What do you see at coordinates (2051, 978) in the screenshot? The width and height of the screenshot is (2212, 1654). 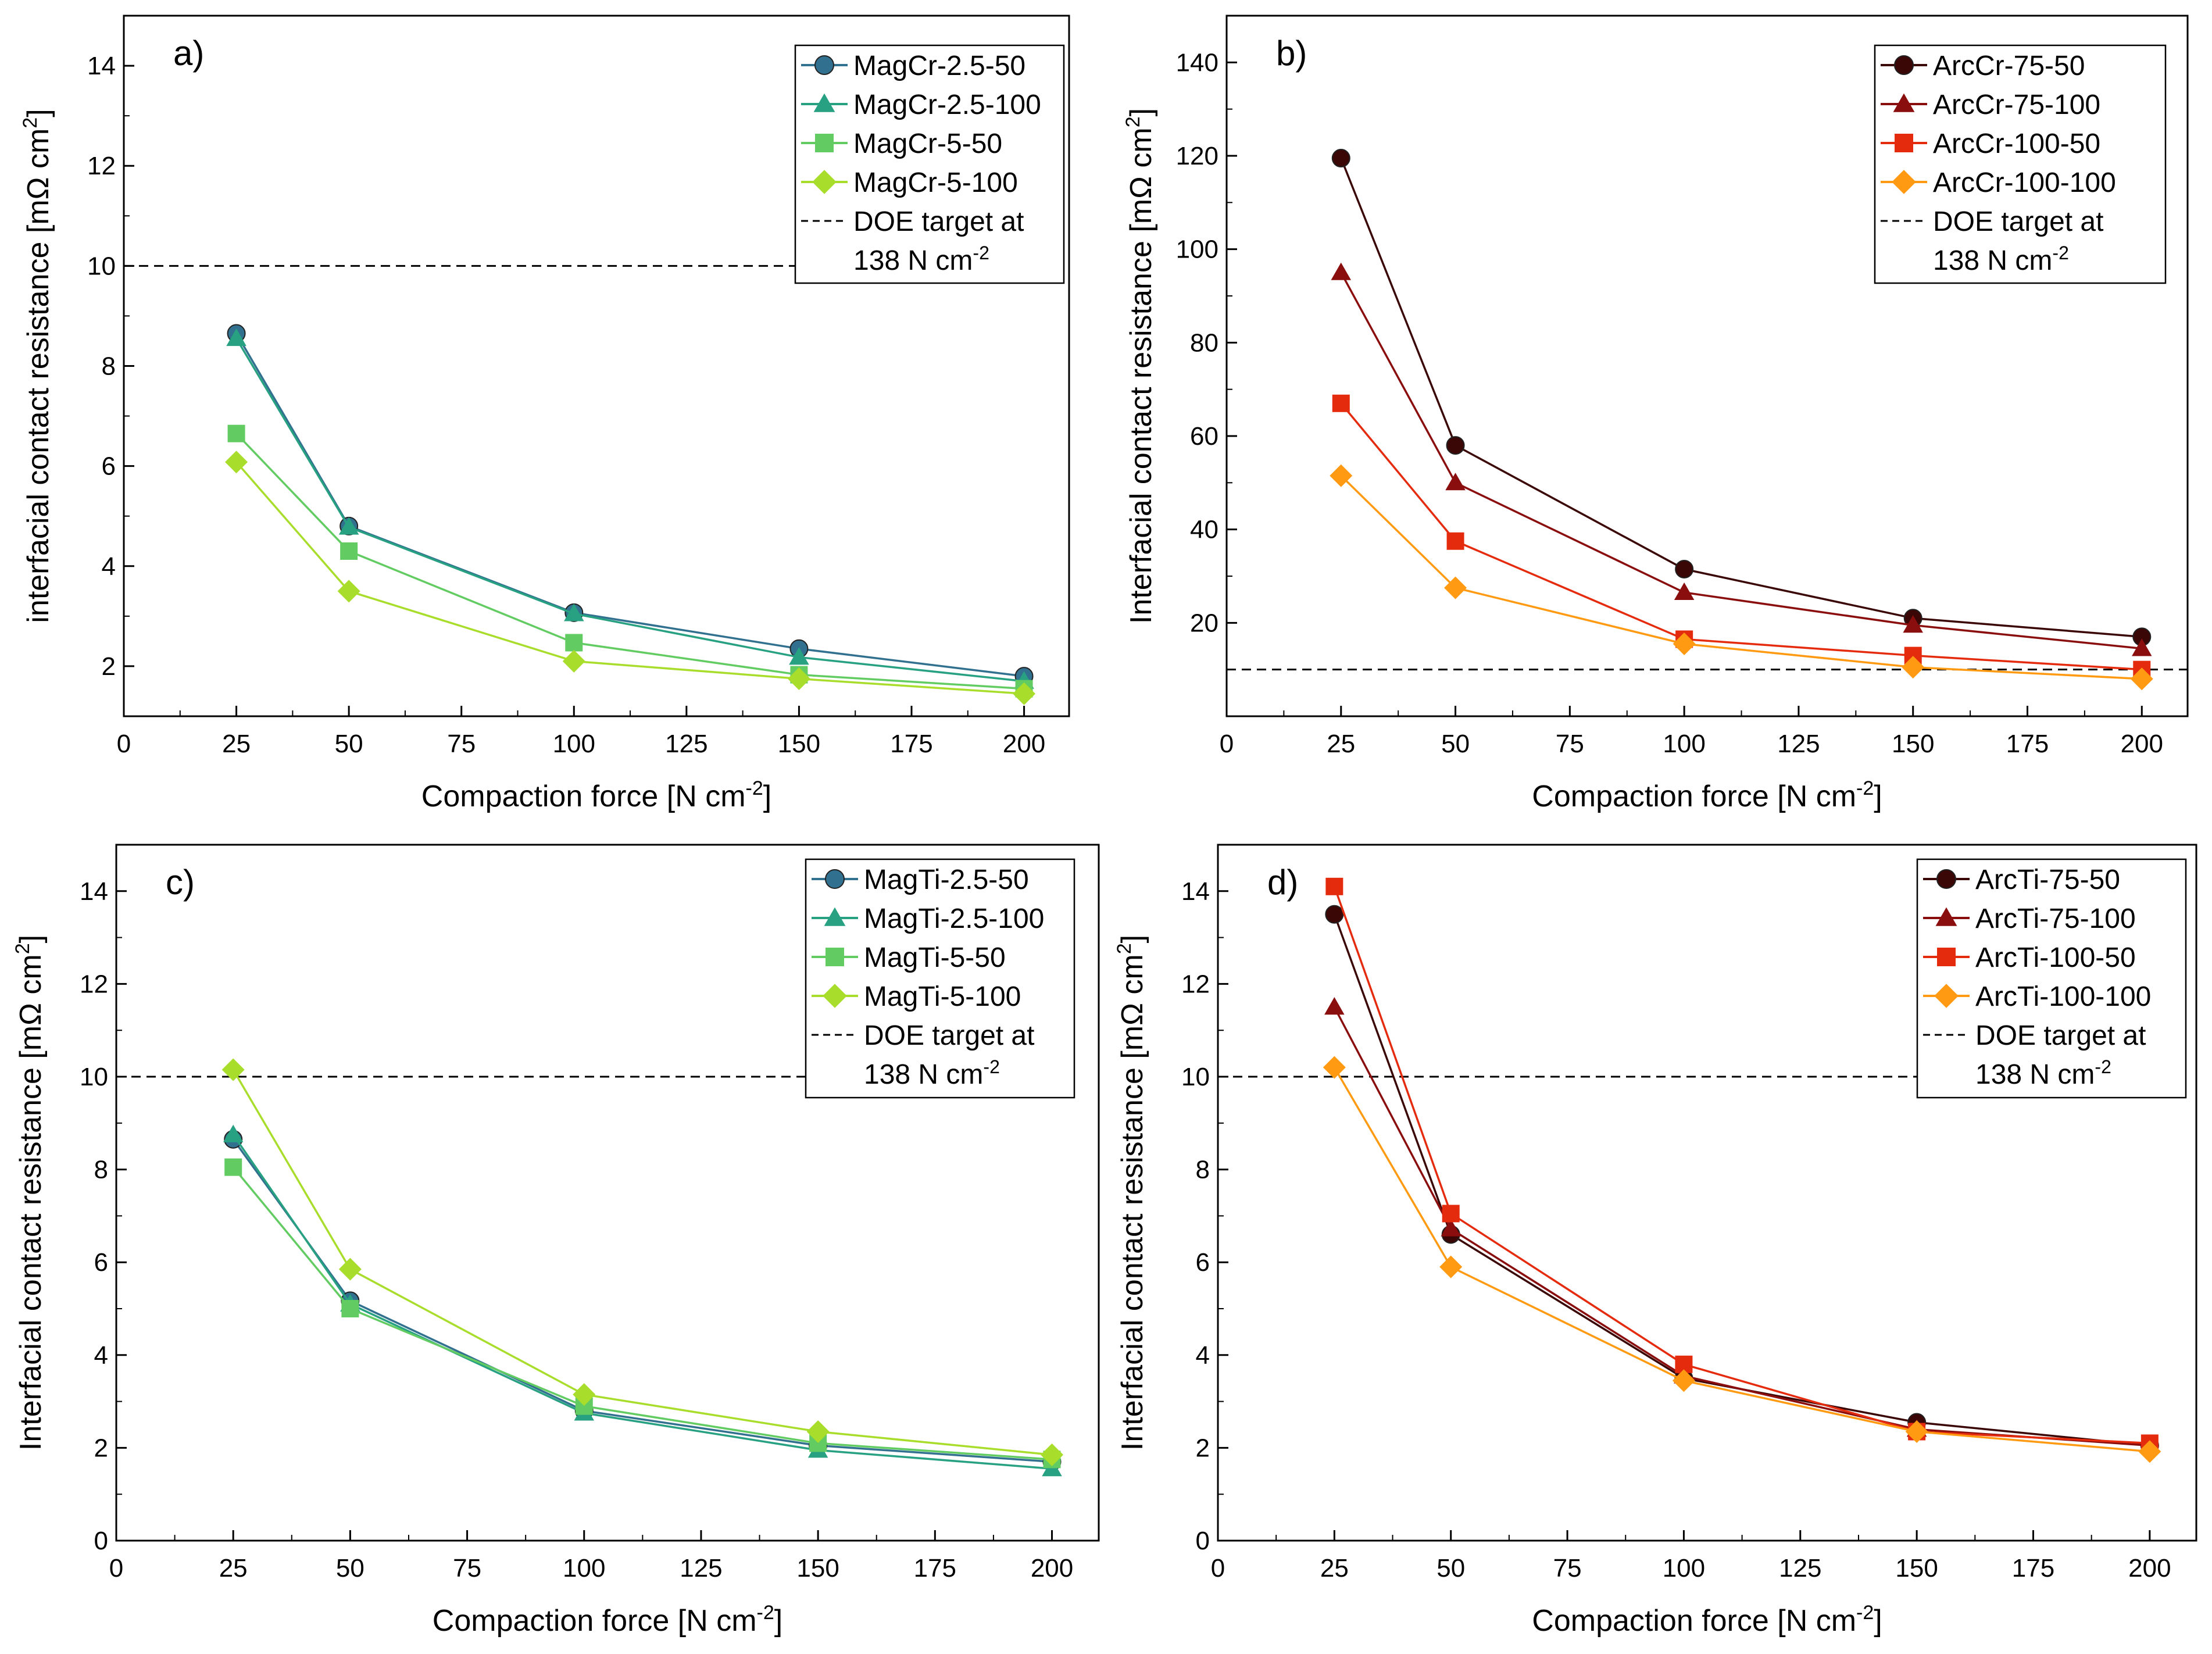 I see `legend-box` at bounding box center [2051, 978].